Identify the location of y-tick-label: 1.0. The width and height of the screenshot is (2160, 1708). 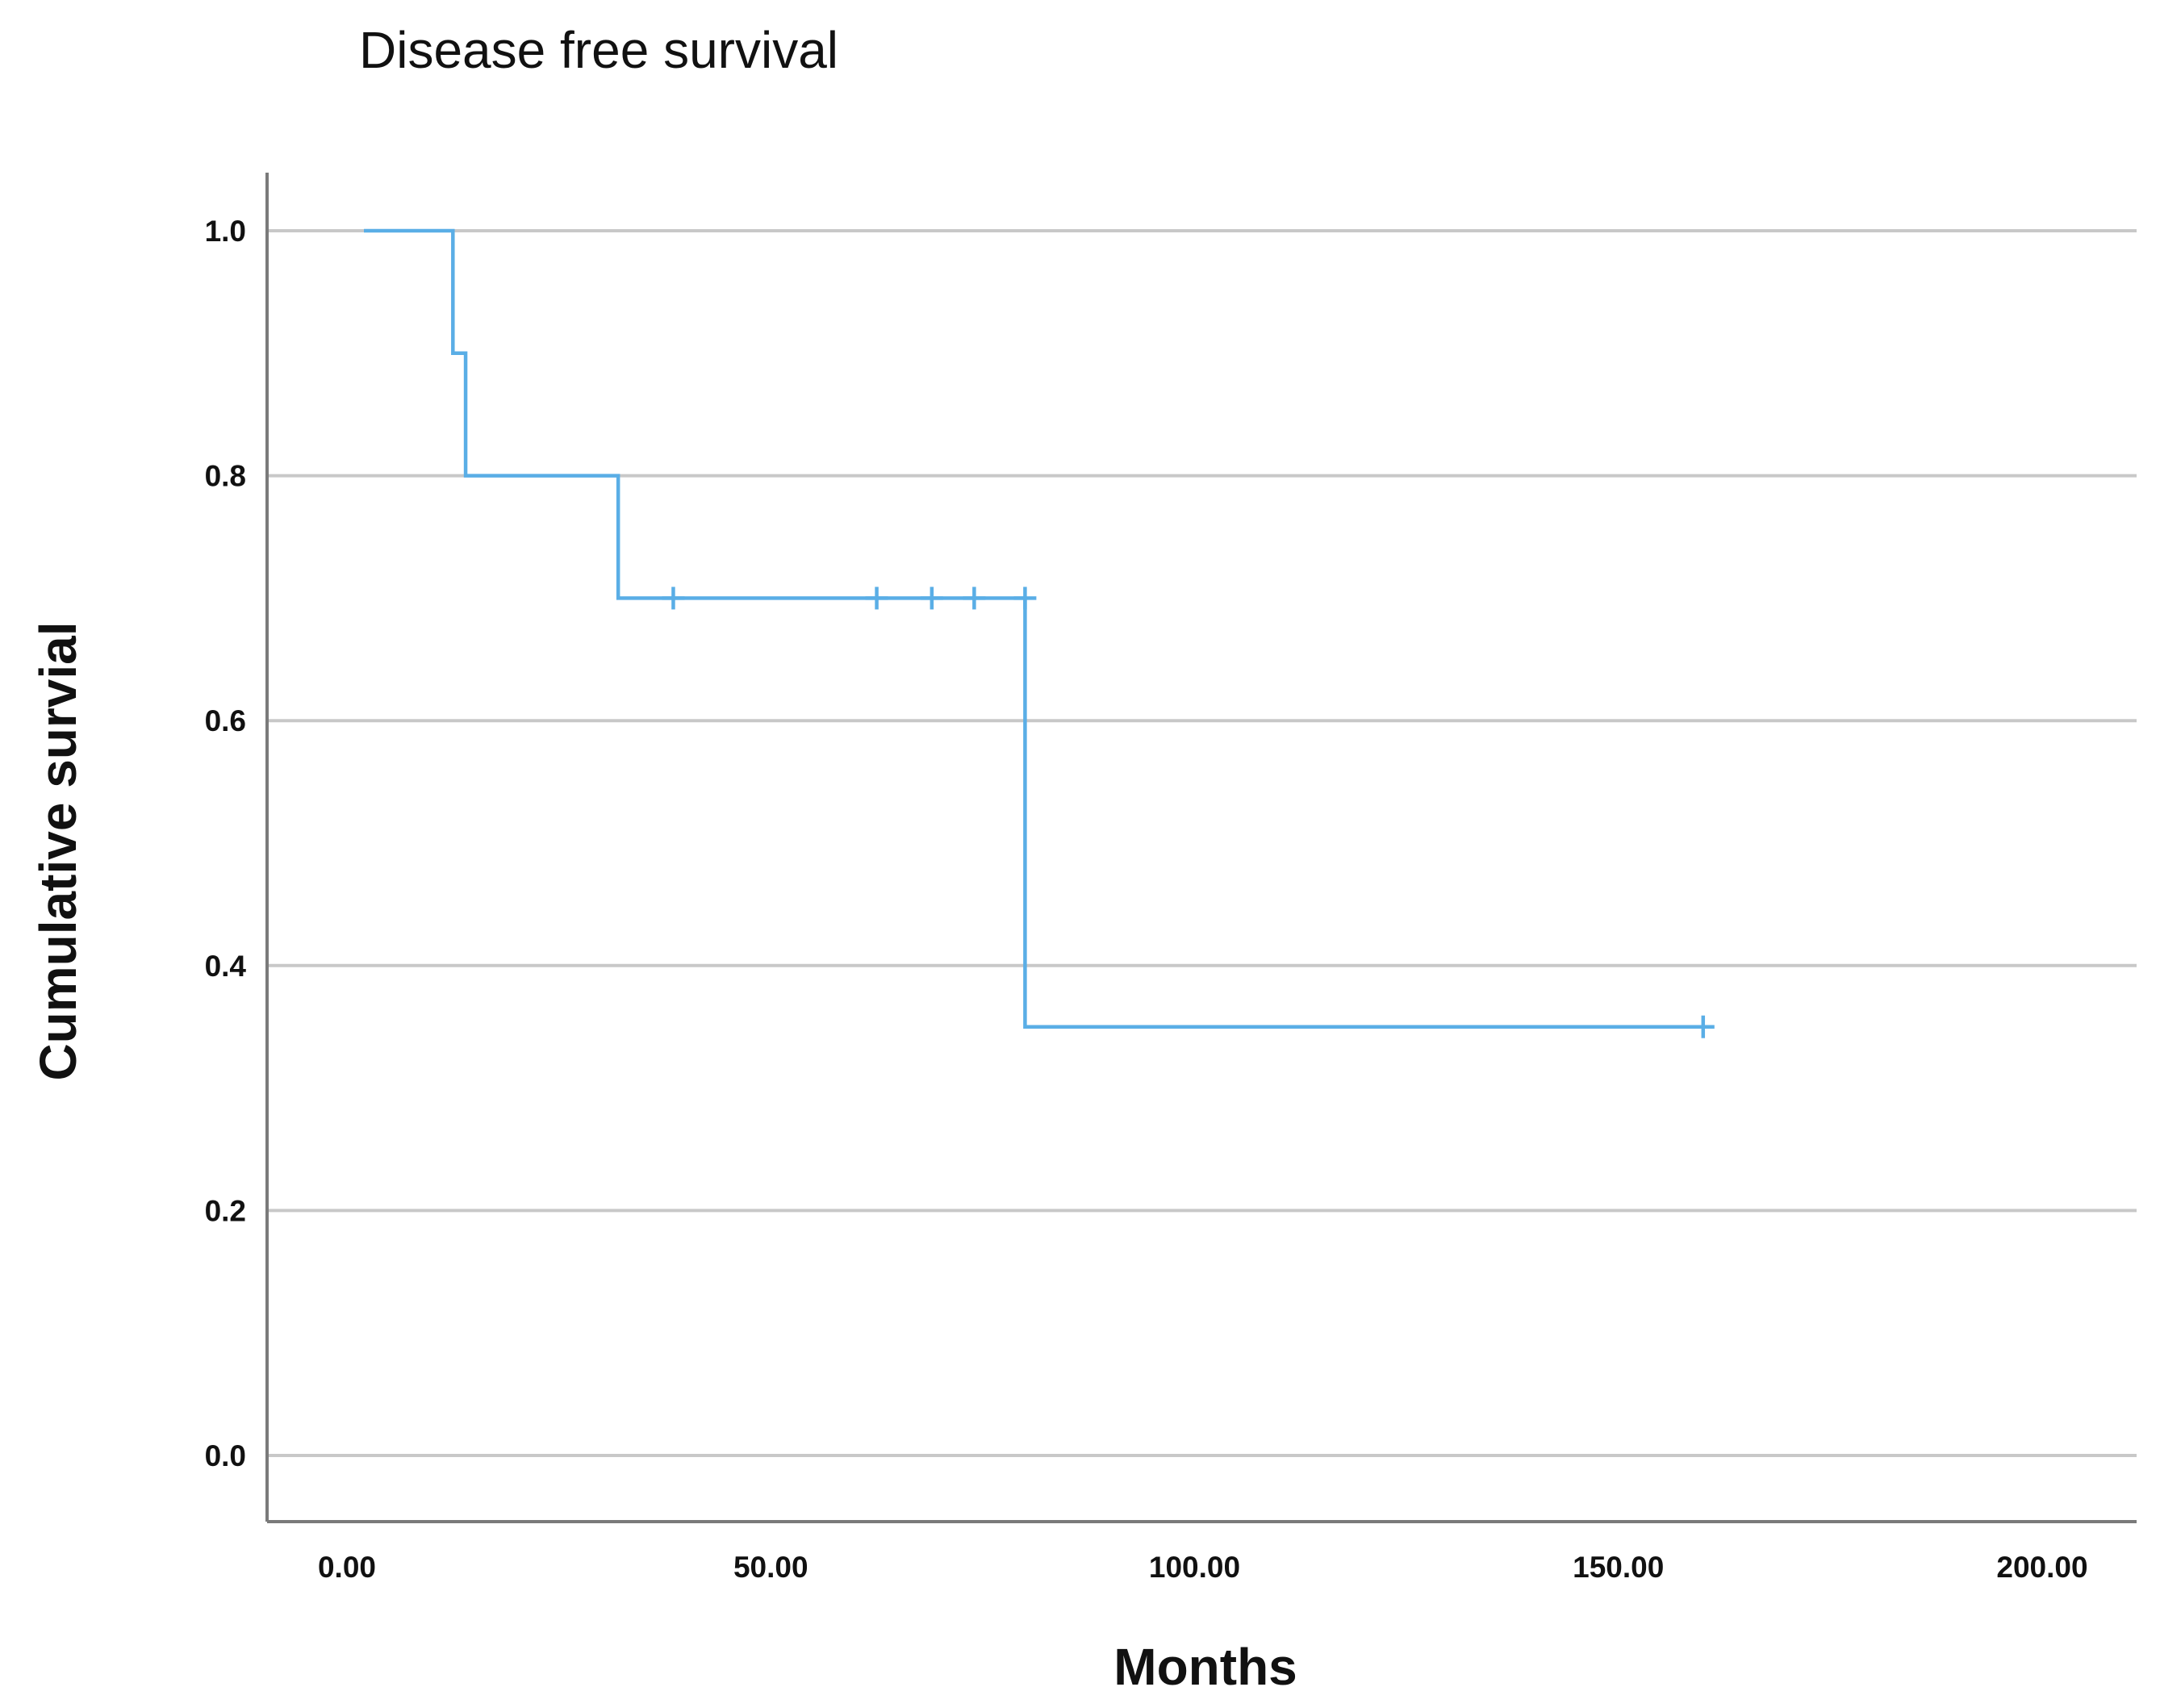
(225, 232).